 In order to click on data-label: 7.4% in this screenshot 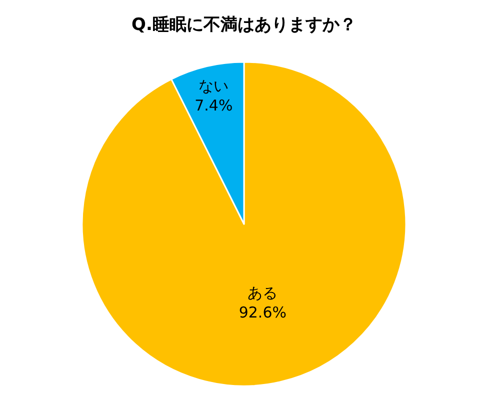, I will do `click(213, 105)`.